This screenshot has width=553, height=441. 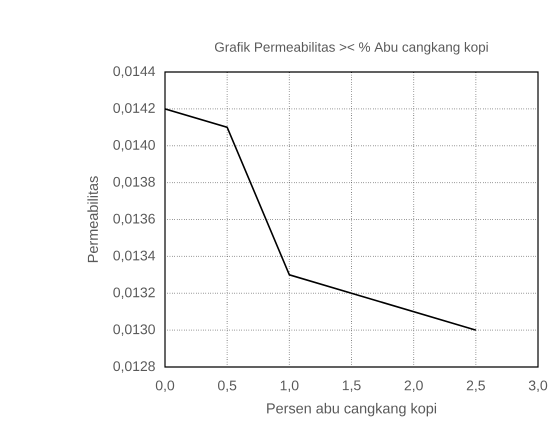 What do you see at coordinates (134, 367) in the screenshot?
I see `y-tick-label: 0,0128` at bounding box center [134, 367].